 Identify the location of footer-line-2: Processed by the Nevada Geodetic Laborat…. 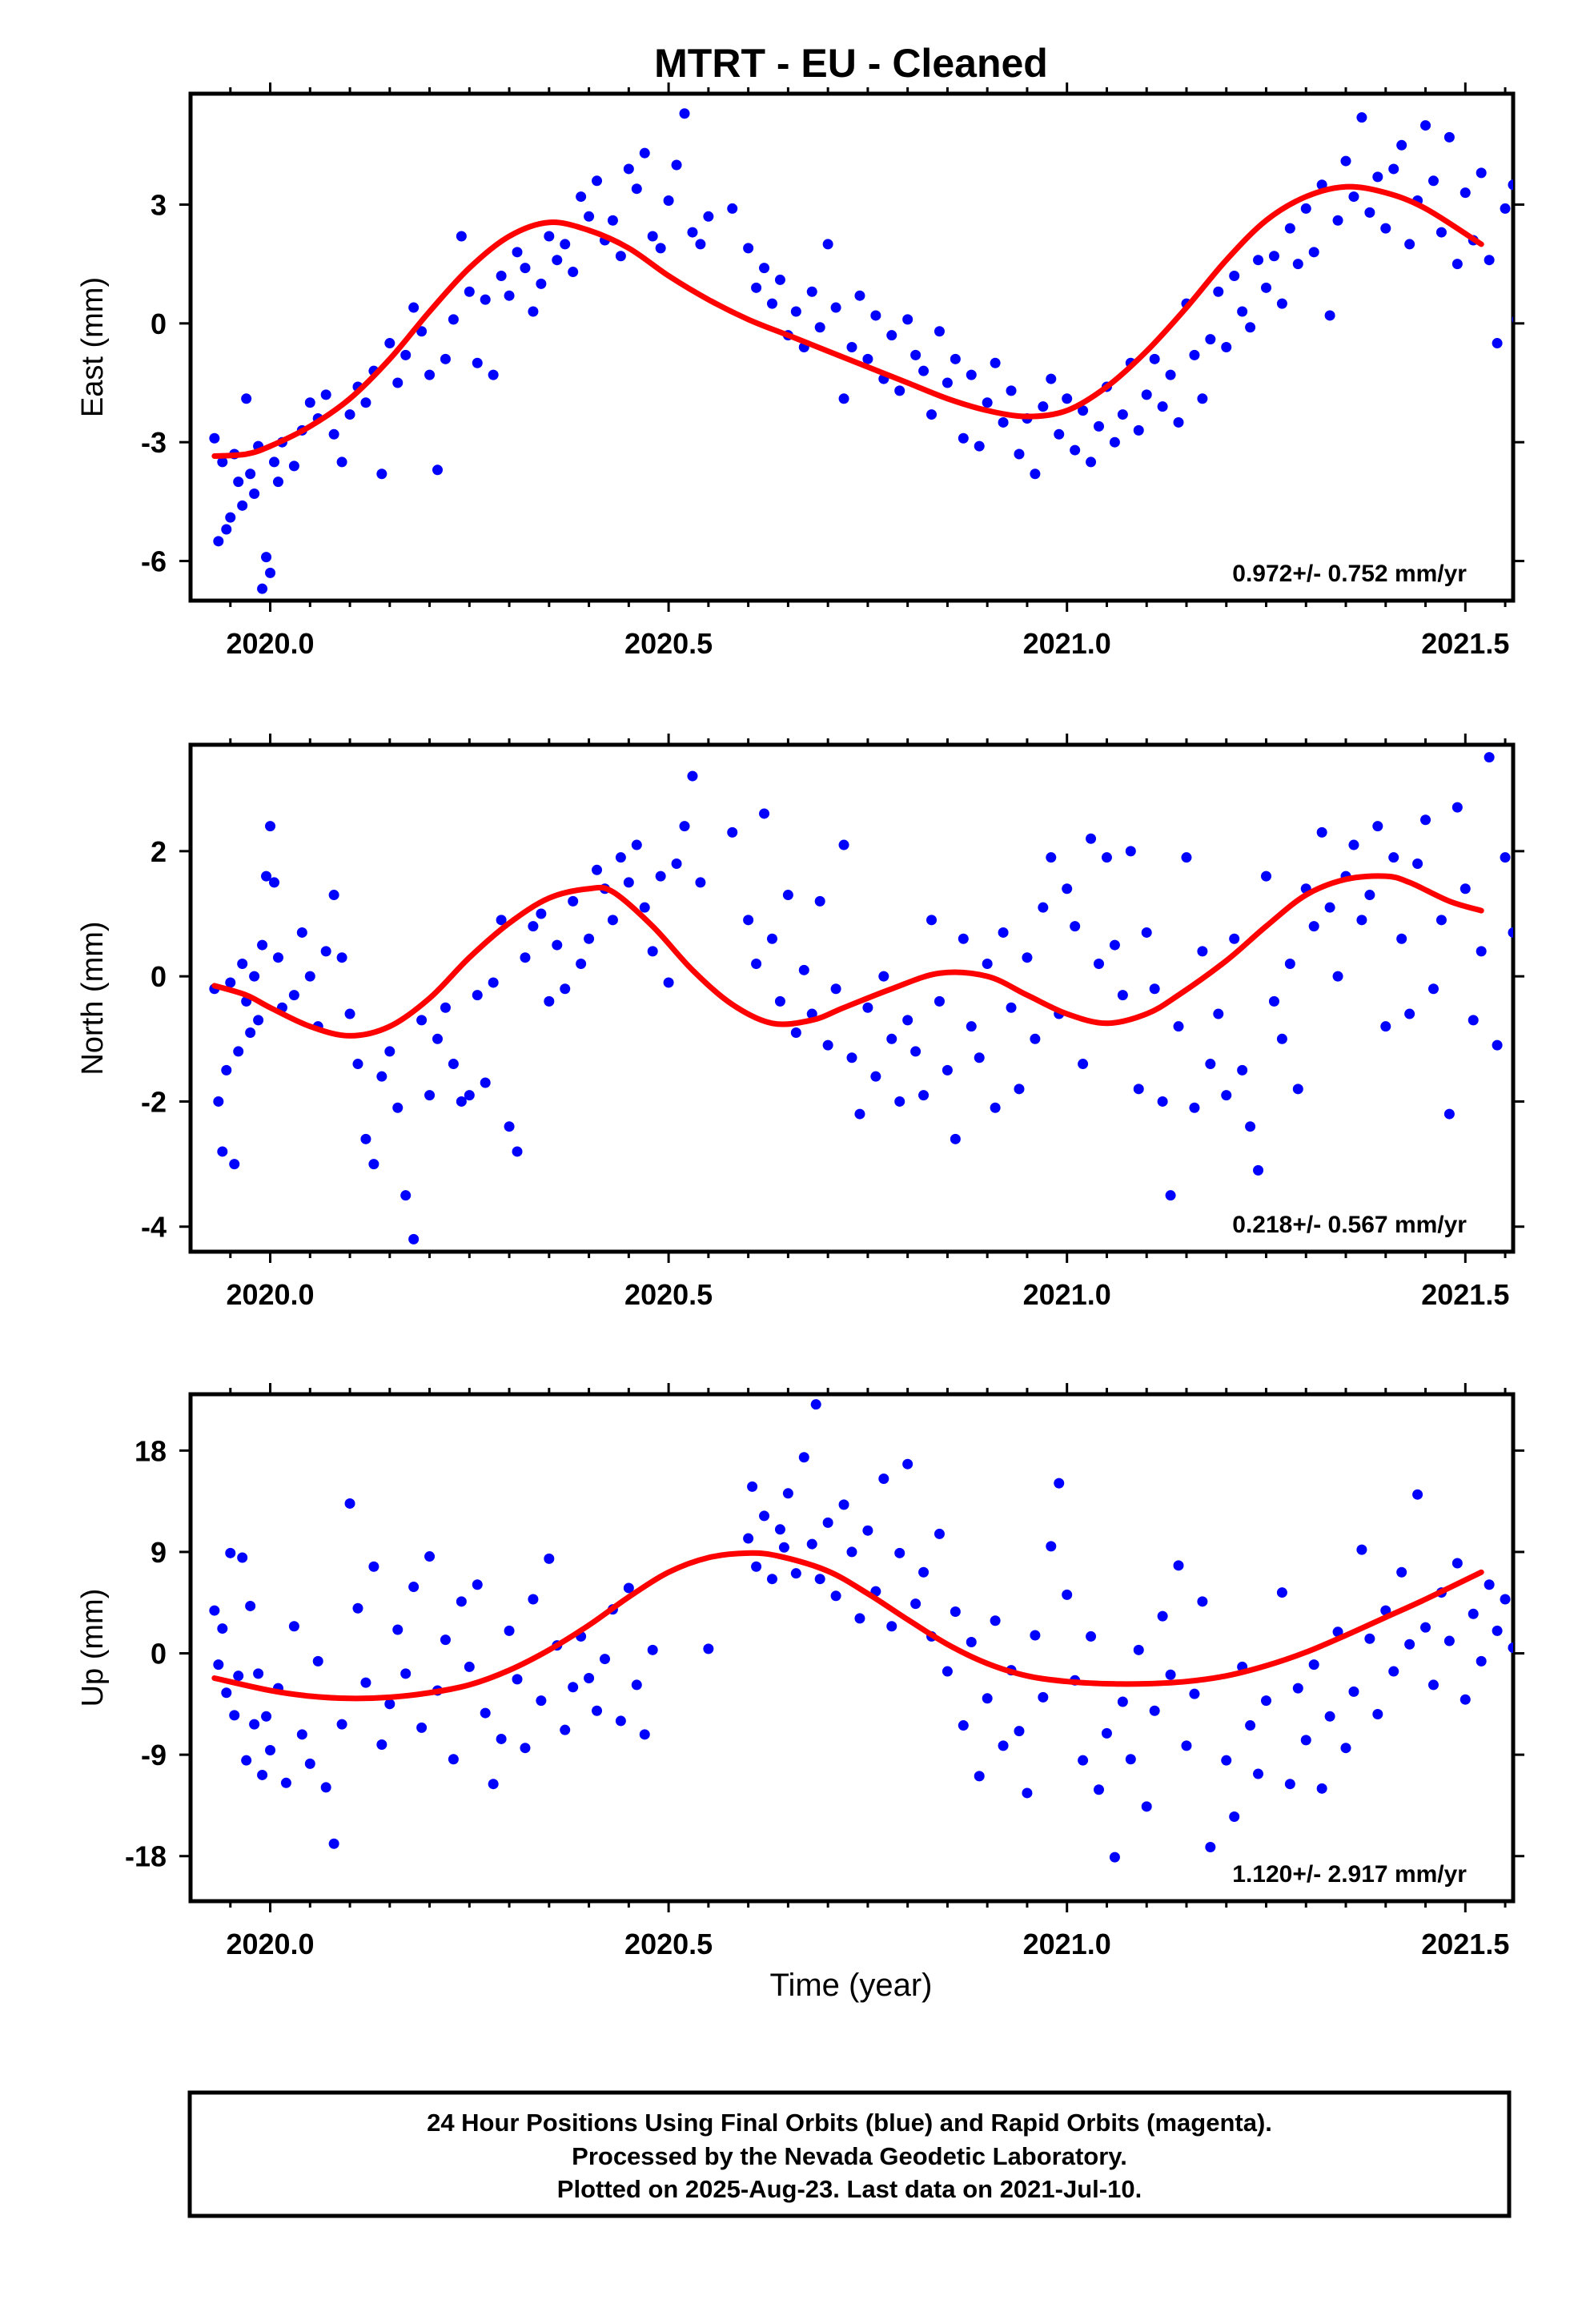
(849, 2156).